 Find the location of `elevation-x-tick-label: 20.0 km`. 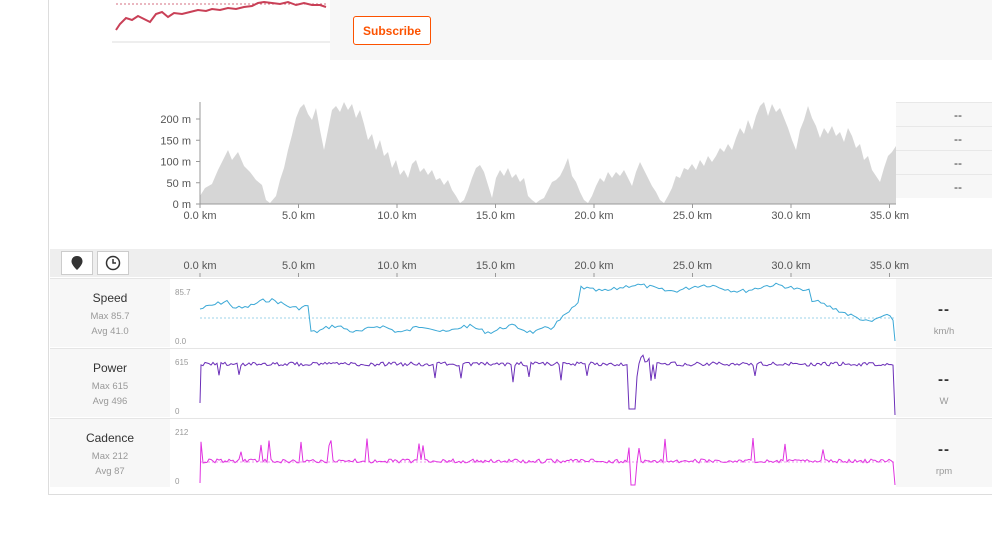

elevation-x-tick-label: 20.0 km is located at coordinates (593, 216).